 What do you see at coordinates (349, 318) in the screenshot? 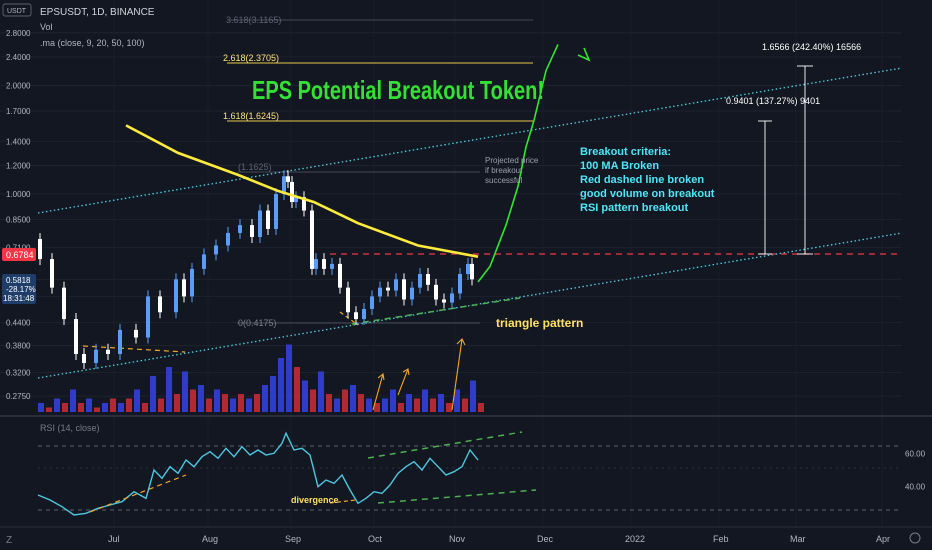
I see `oct-support-line` at bounding box center [349, 318].